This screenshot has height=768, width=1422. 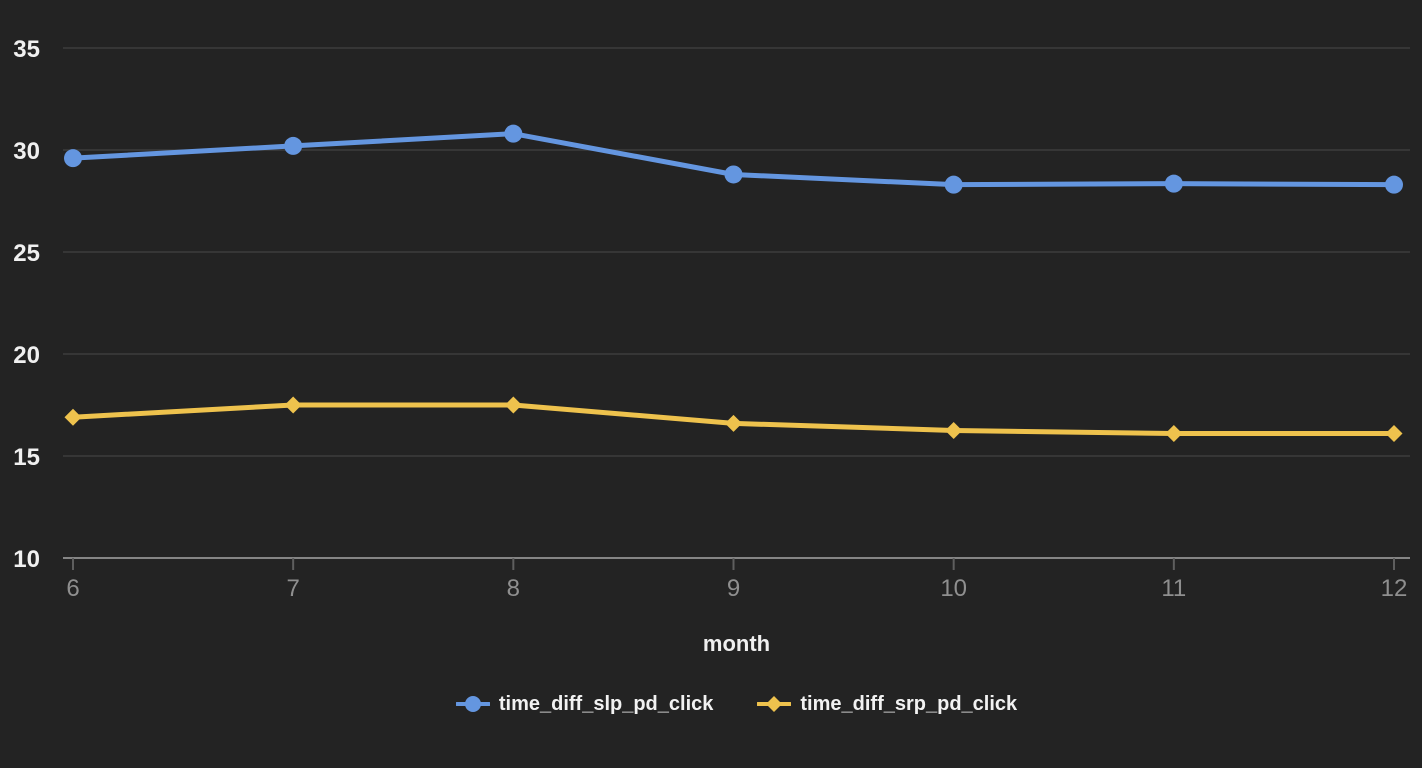 What do you see at coordinates (774, 704) in the screenshot?
I see `legend-line-diamond-icon` at bounding box center [774, 704].